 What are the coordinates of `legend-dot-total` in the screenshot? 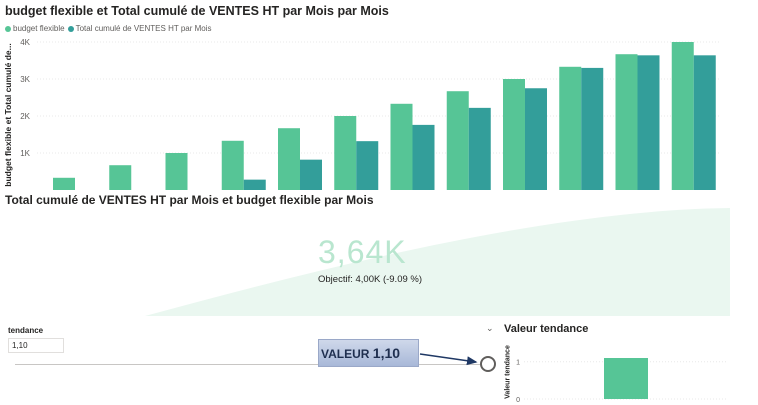 It's located at (70, 28).